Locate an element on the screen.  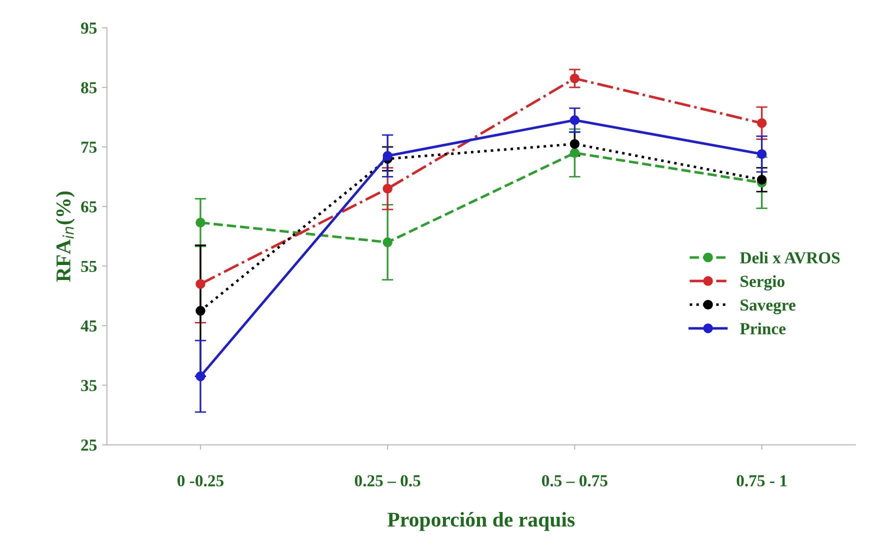
y-tick-label: 75 is located at coordinates (89, 147).